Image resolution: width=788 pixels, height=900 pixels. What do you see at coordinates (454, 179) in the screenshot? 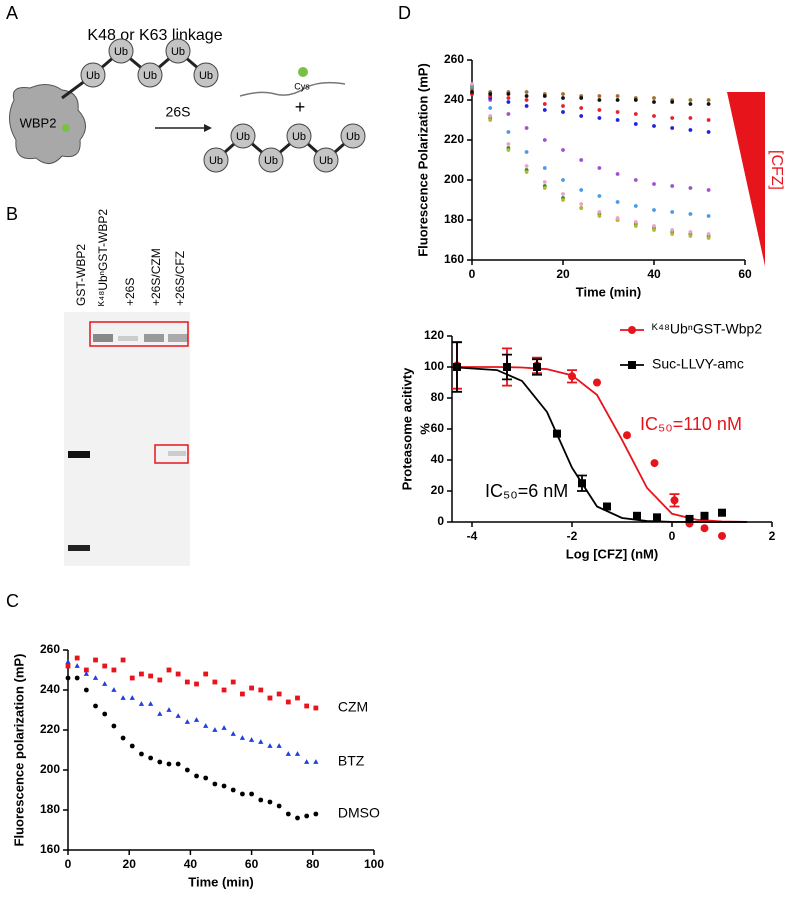
I see `y-tick-label: 200` at bounding box center [454, 179].